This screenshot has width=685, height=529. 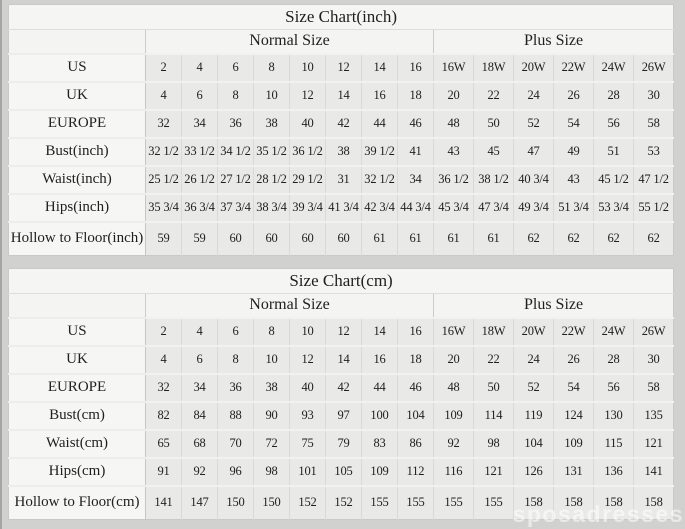 I want to click on size-value-cell: 72, so click(x=271, y=443).